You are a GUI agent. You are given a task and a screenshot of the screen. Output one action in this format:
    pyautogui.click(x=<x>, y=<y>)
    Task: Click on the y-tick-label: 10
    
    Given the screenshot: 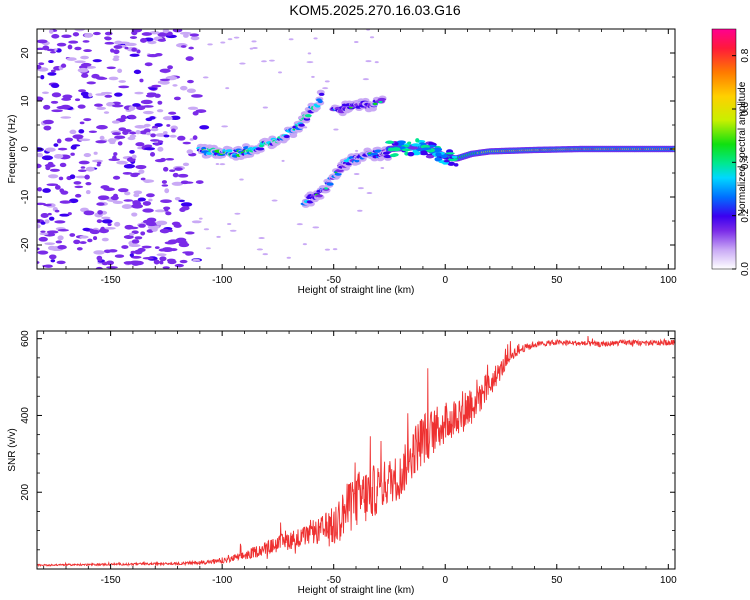 What is the action you would take?
    pyautogui.click(x=25, y=101)
    